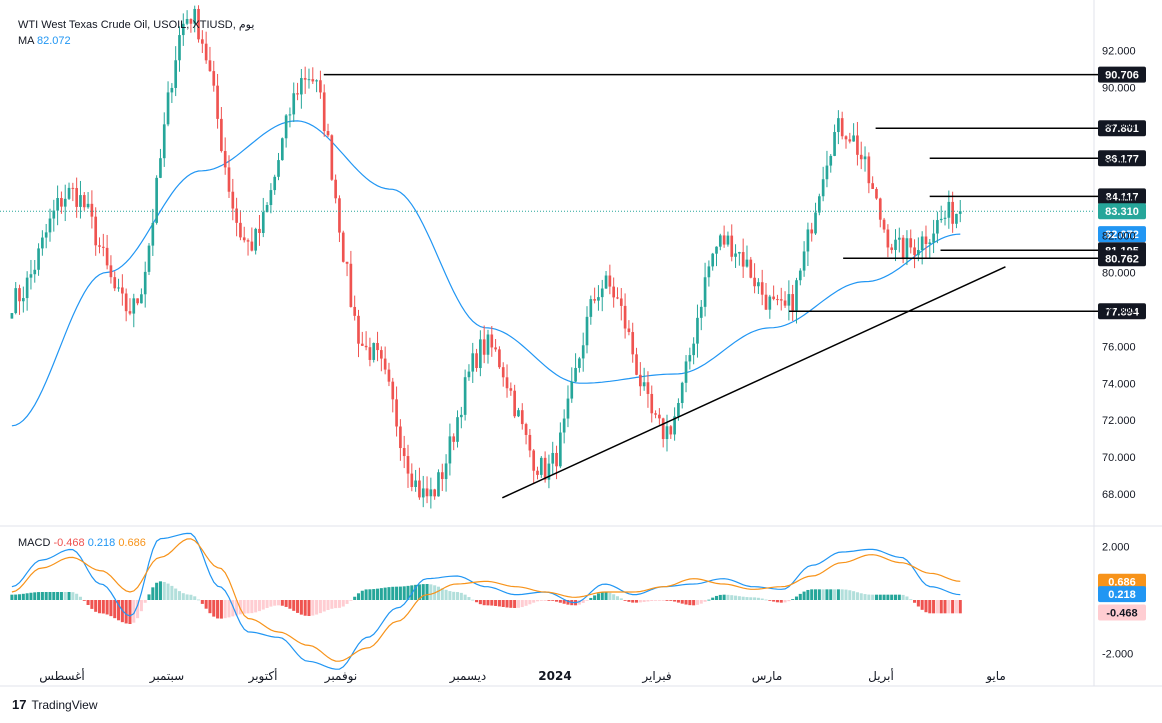 This screenshot has height=723, width=1162. I want to click on tradingview-logo: 17 TradingView, so click(55, 704).